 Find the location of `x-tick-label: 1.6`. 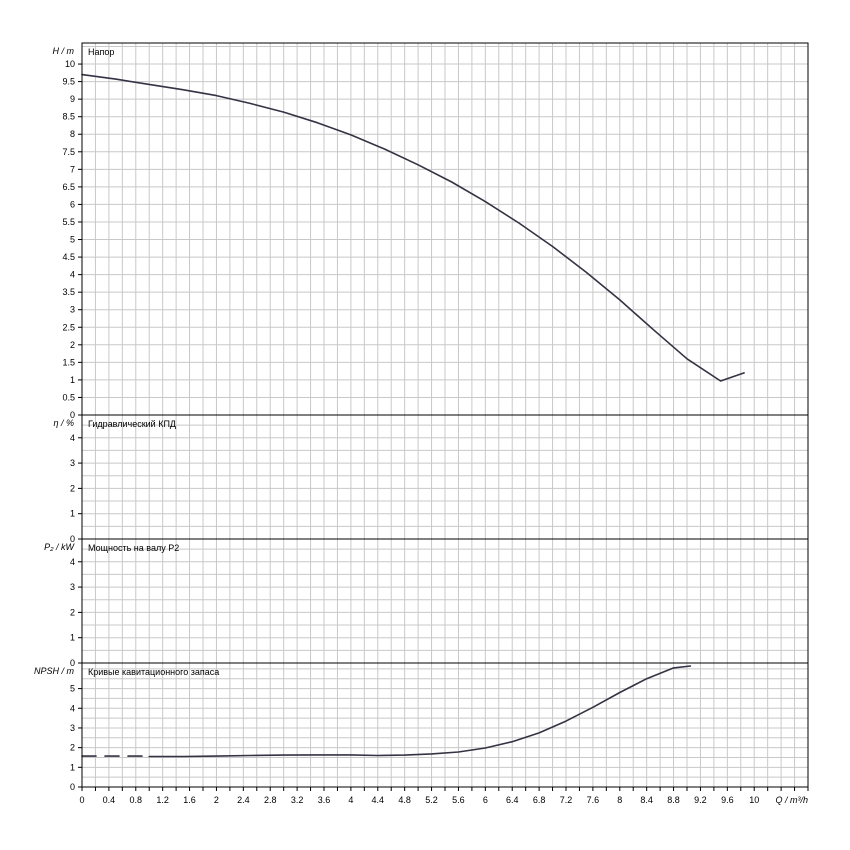

x-tick-label: 1.6 is located at coordinates (189, 800).